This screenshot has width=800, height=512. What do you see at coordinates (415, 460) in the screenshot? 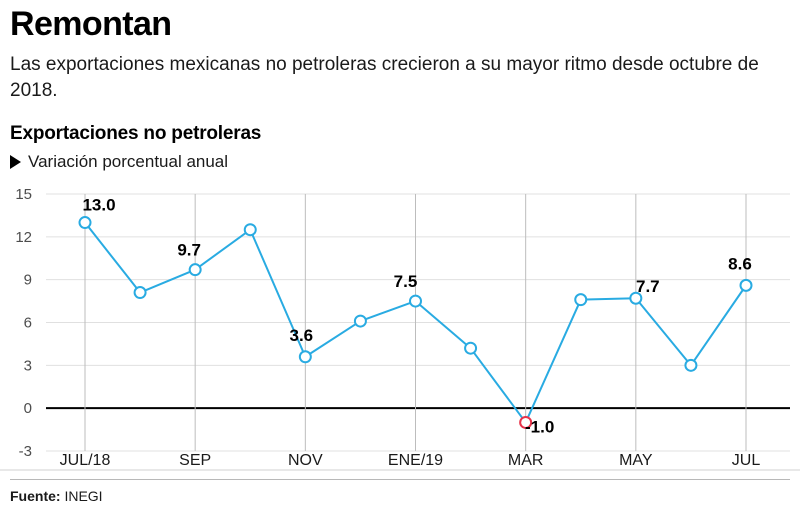
I see `x-axis-tick-label: ENE/19` at bounding box center [415, 460].